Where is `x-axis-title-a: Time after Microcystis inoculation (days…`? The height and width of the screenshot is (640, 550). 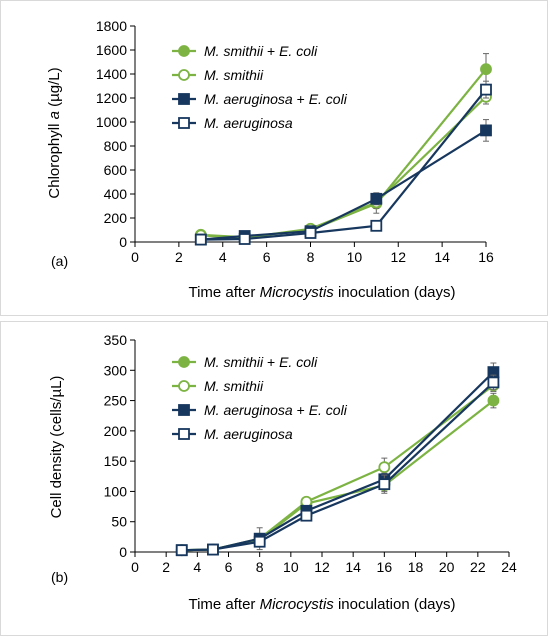
x-axis-title-a: Time after Microcystis inoculation (days… is located at coordinates (321, 292).